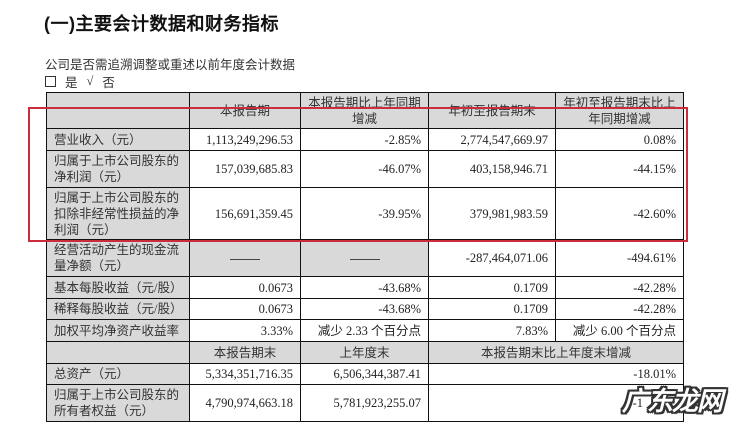 The width and height of the screenshot is (755, 431). I want to click on period-end-value: 4,790,974,663.18, so click(245, 403).